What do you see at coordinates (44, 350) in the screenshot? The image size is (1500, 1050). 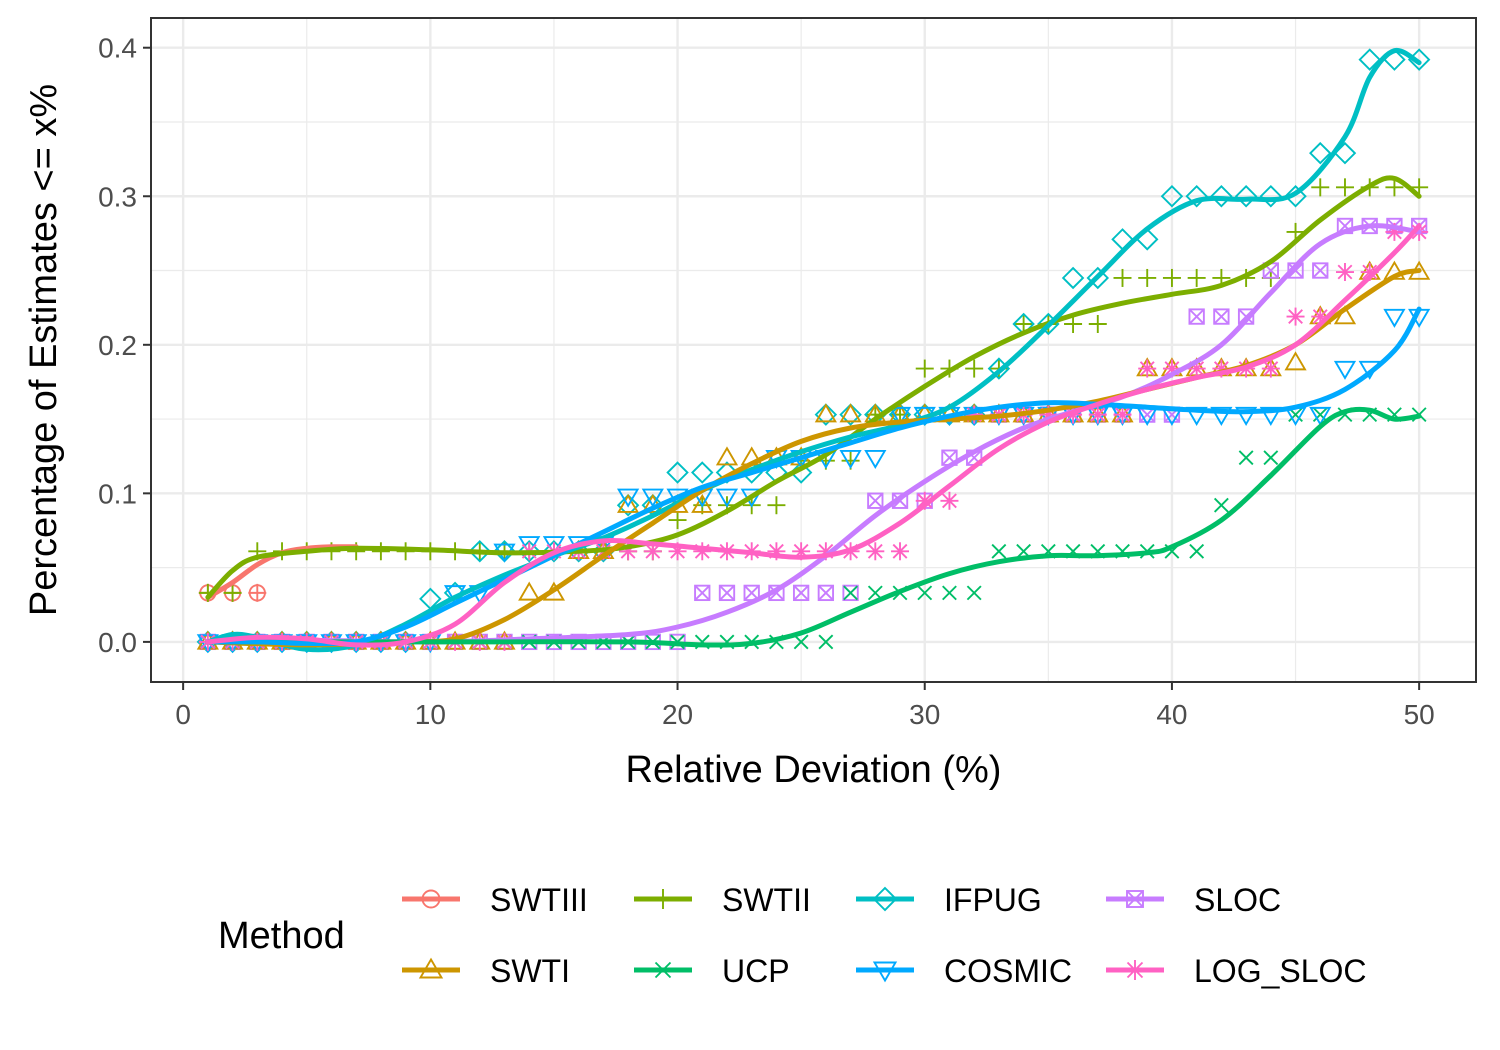 I see `y-axis-title: Percentage of Estimates <= x%` at bounding box center [44, 350].